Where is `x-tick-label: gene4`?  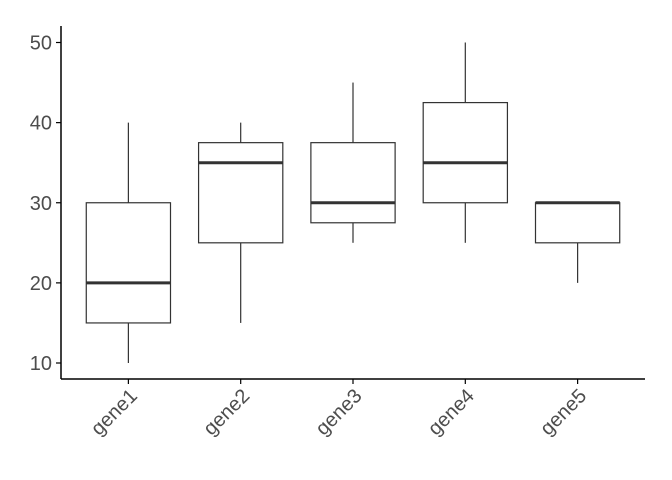
x-tick-label: gene4 is located at coordinates (451, 412).